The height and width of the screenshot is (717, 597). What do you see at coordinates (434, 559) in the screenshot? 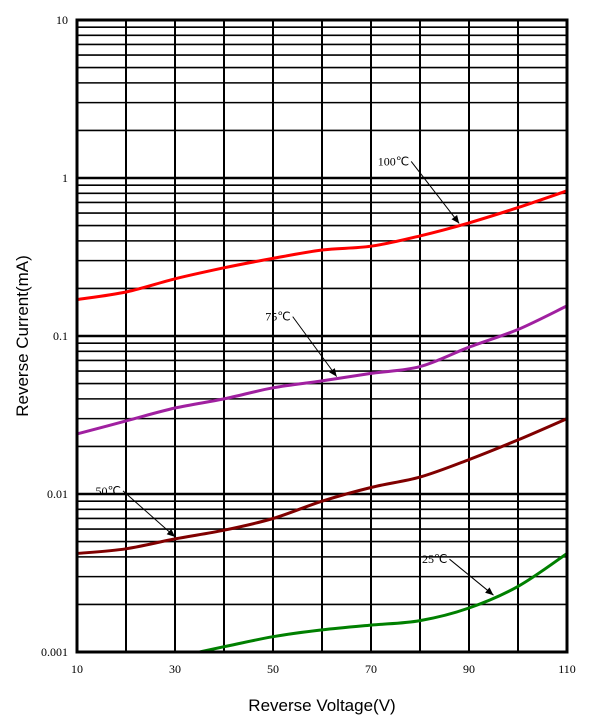
I see `annotation-label: 25℃` at bounding box center [434, 559].